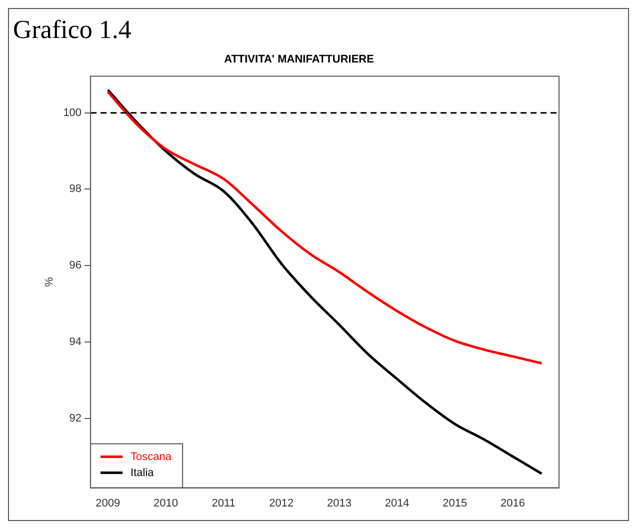 Image resolution: width=639 pixels, height=531 pixels. Describe the element at coordinates (281, 503) in the screenshot. I see `x-tick-label: 2012` at that location.